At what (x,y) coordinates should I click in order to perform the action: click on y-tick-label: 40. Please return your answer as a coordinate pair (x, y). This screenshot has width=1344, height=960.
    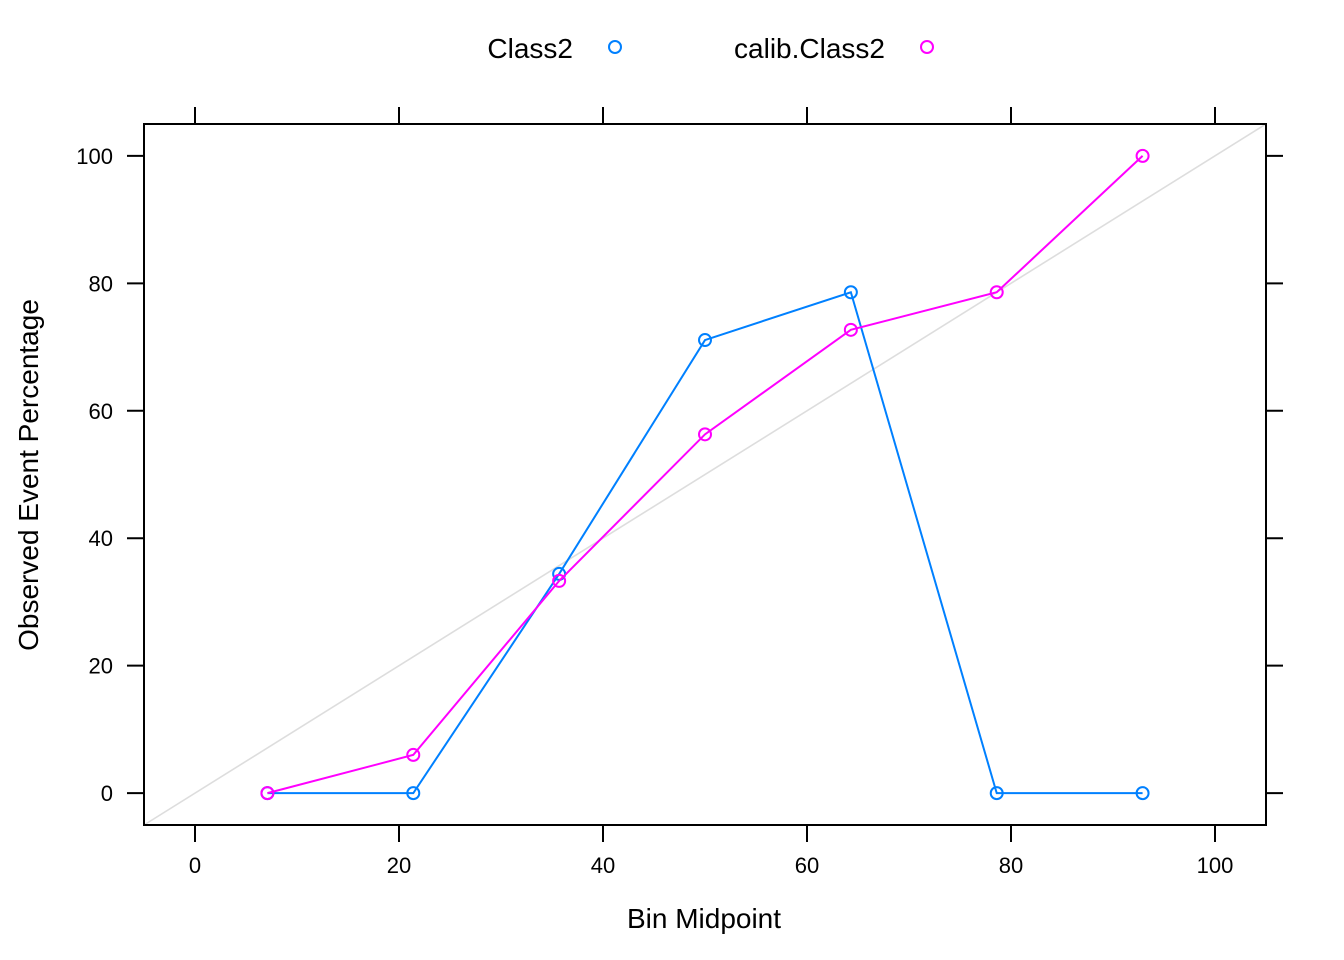
    Looking at the image, I should click on (101, 538).